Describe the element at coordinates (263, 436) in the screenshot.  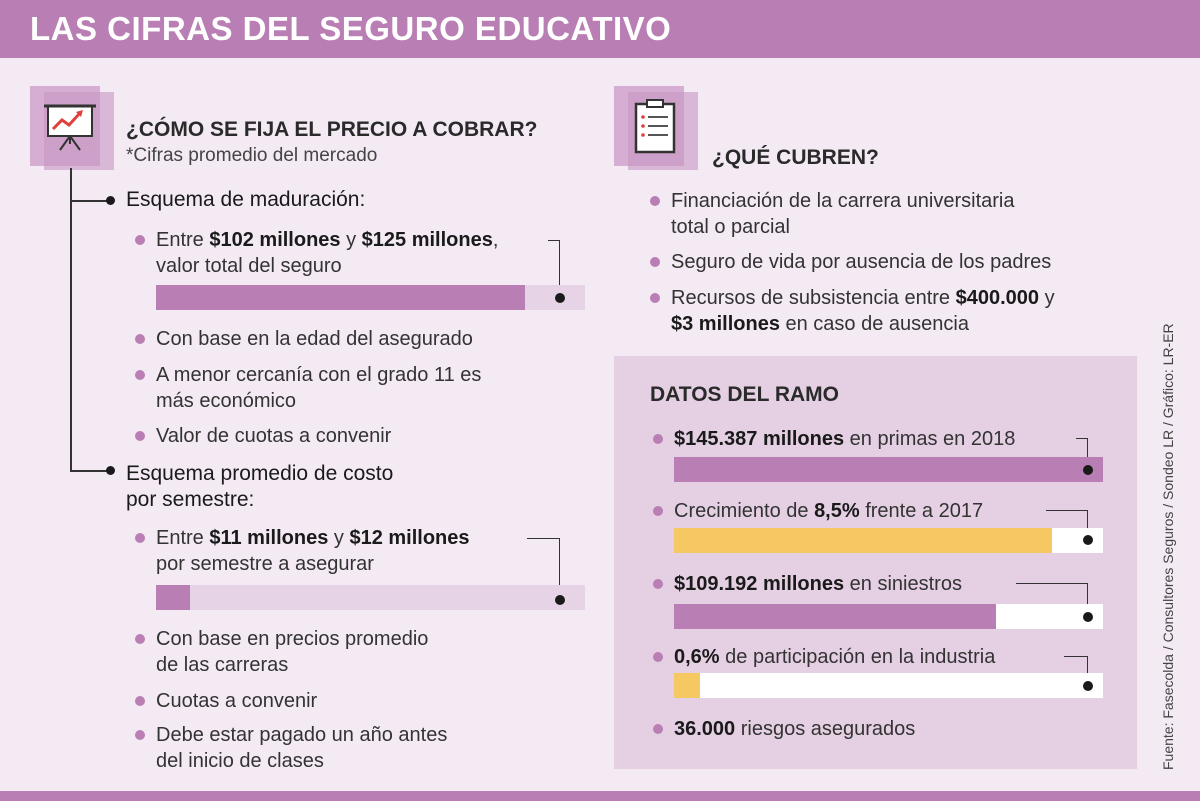
I see `list-item: Valor de cuotas a convenir` at that location.